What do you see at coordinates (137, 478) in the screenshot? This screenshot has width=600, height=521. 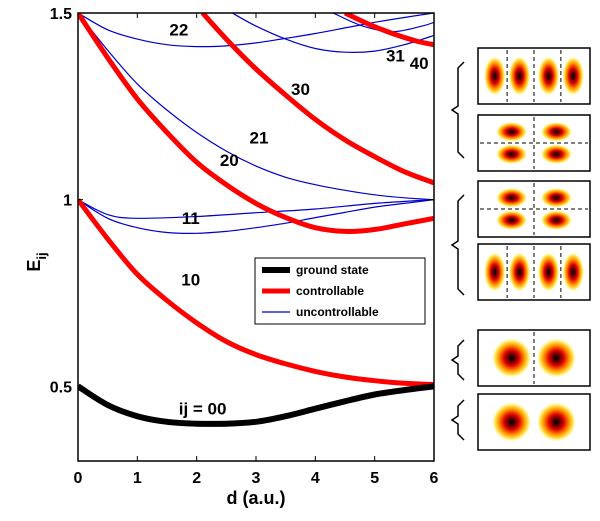 I see `x-tick-label: 1` at bounding box center [137, 478].